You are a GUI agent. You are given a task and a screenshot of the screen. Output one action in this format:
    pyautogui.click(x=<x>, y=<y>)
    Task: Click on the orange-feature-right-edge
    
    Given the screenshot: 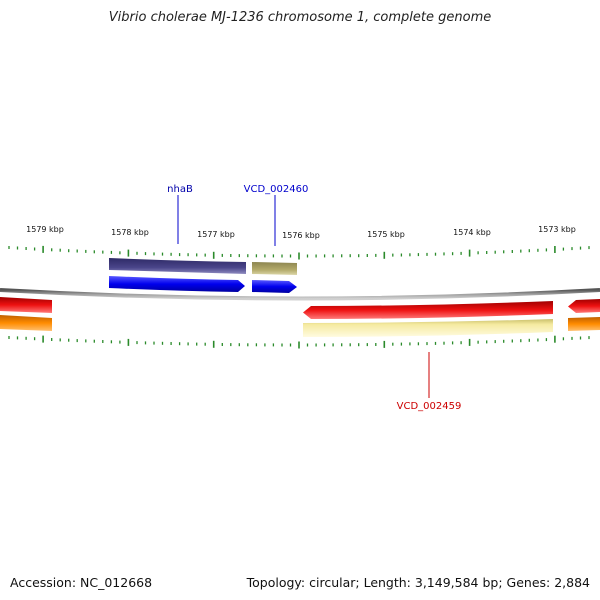 What is the action you would take?
    pyautogui.click(x=584, y=324)
    